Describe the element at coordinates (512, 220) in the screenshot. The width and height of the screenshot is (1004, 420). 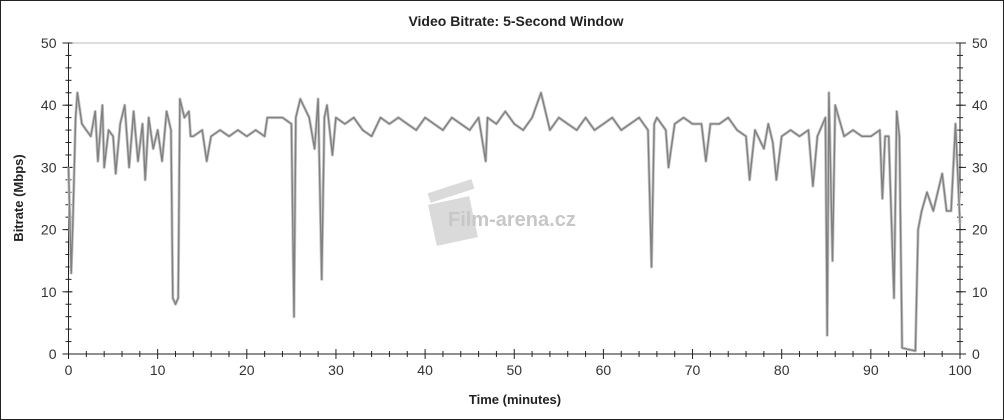
I see `svg-text: Film-arena.cz` at that location.